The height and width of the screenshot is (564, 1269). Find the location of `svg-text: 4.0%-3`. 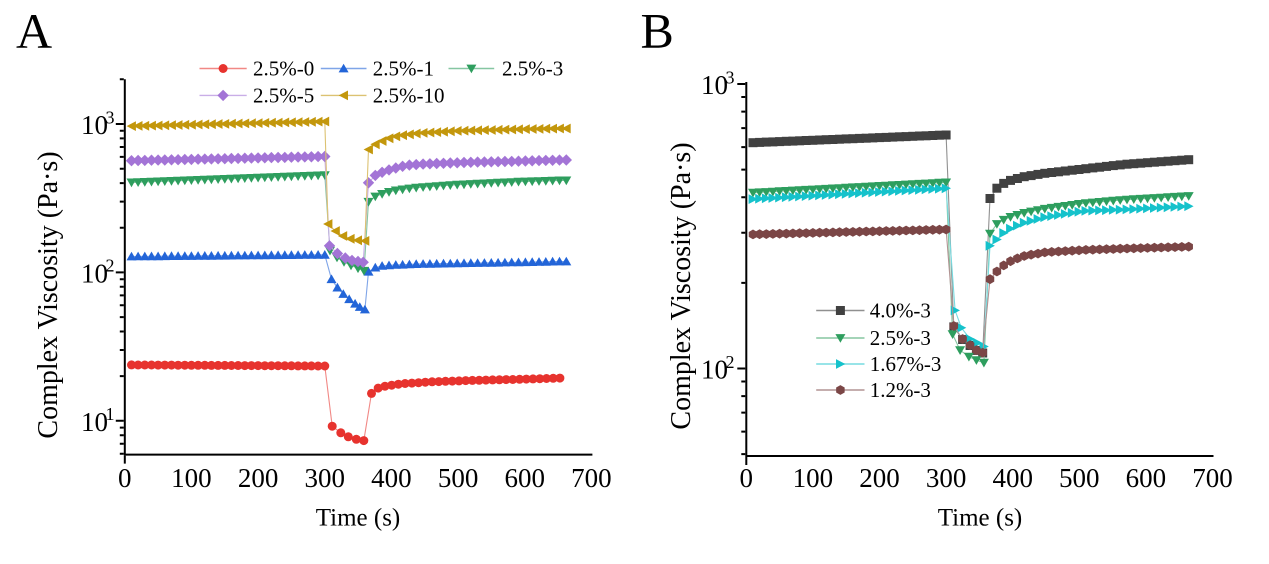

svg-text: 4.0%-3 is located at coordinates (900, 311).